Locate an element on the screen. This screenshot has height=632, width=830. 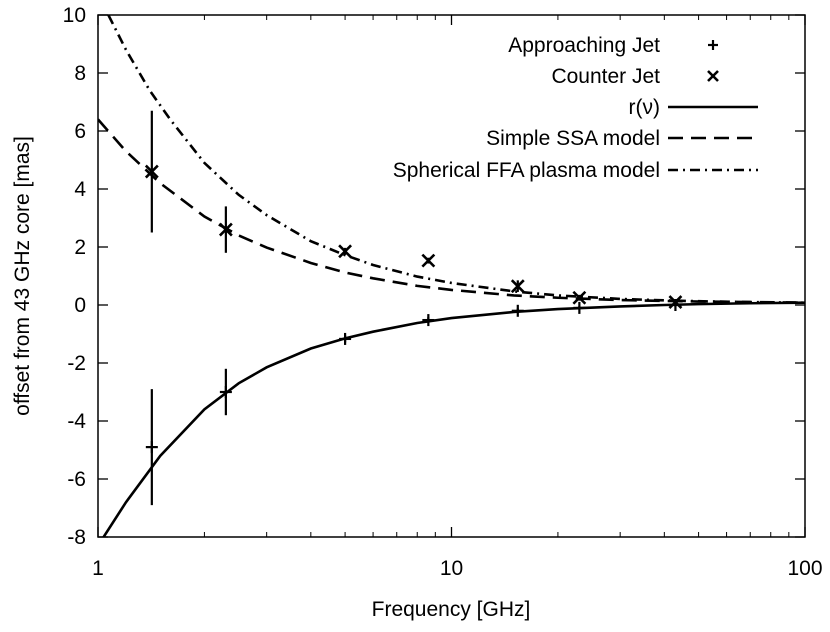
y-tick-label: 6 is located at coordinates (80, 131).